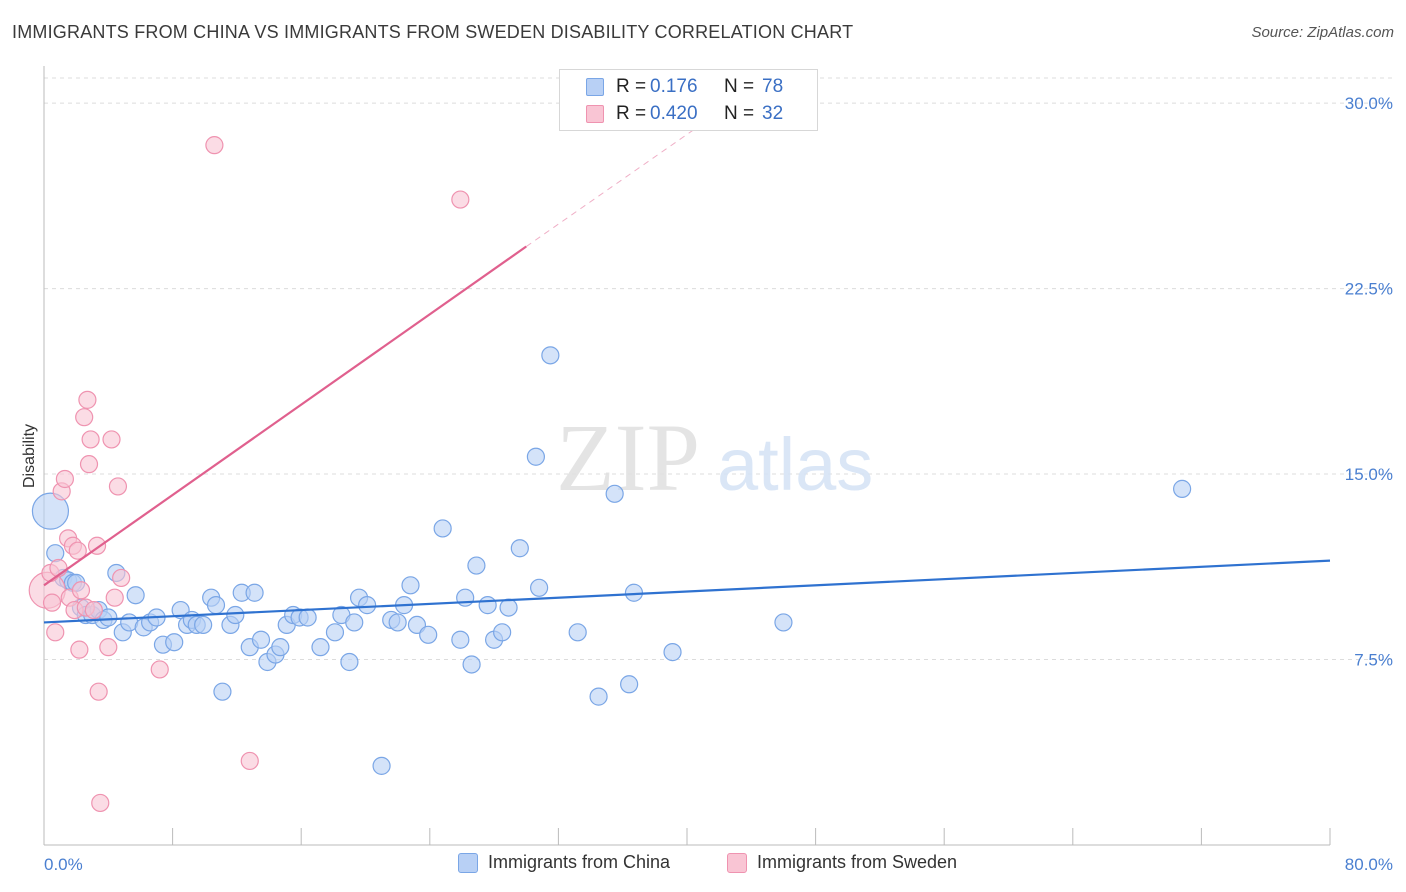 The image size is (1406, 892). What do you see at coordinates (1322, 32) in the screenshot?
I see `source-label: Source: ZipAtlas.com` at bounding box center [1322, 32].